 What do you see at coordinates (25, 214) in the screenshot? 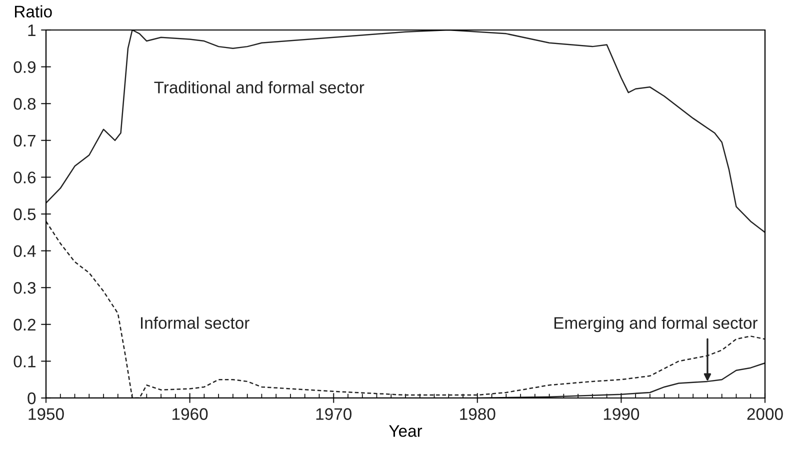
I see `y-tick-label: 0.5` at bounding box center [25, 214].